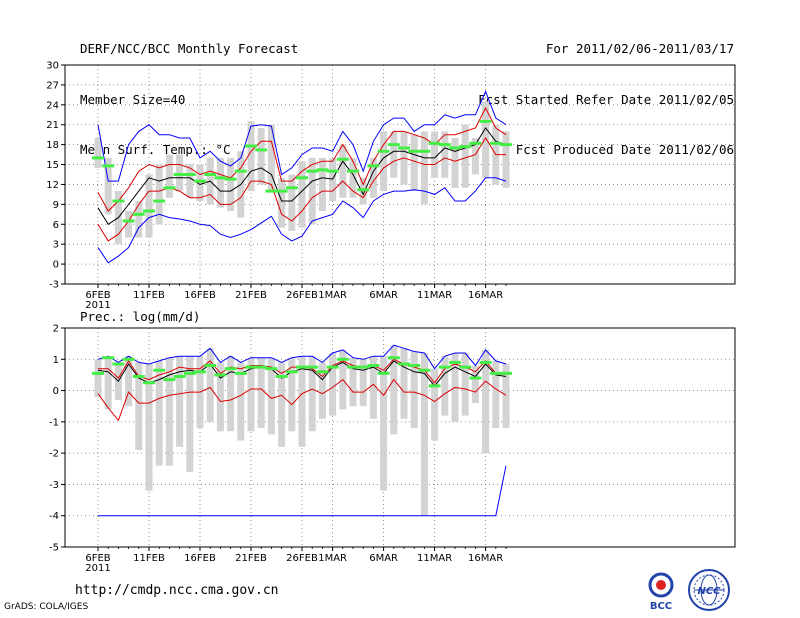  I want to click on chart-title: DERF/NCC/BCC Monthly Forecast, so click(189, 48).